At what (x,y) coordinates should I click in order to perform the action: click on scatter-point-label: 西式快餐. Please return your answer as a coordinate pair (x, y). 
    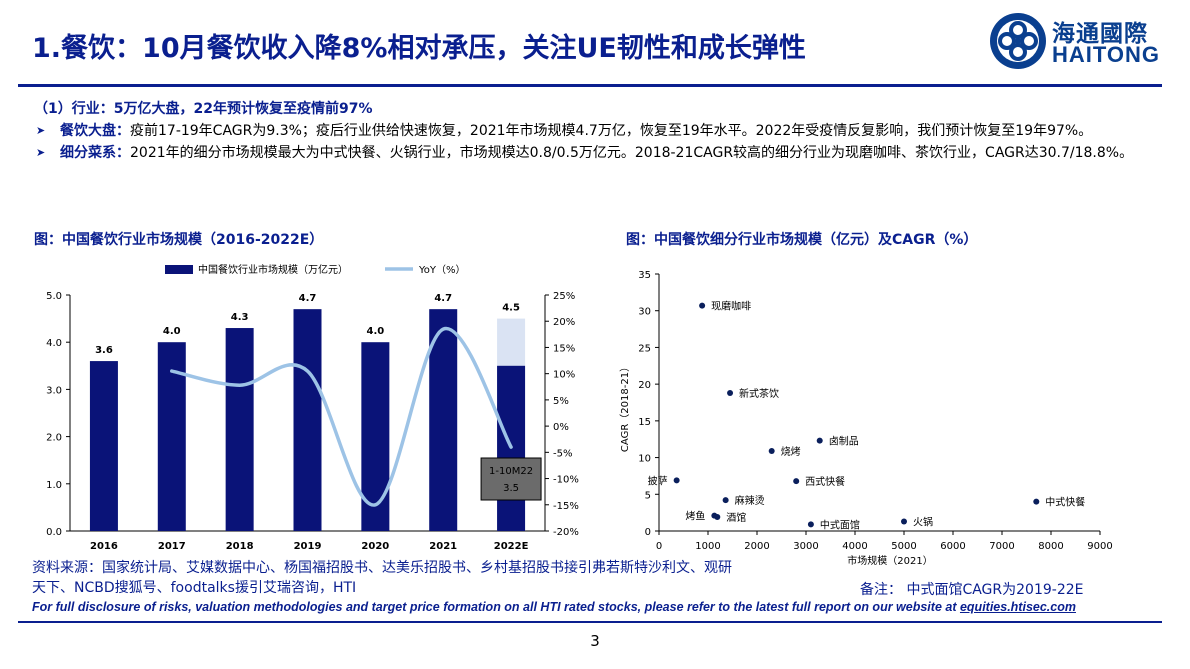
    Looking at the image, I should click on (825, 481).